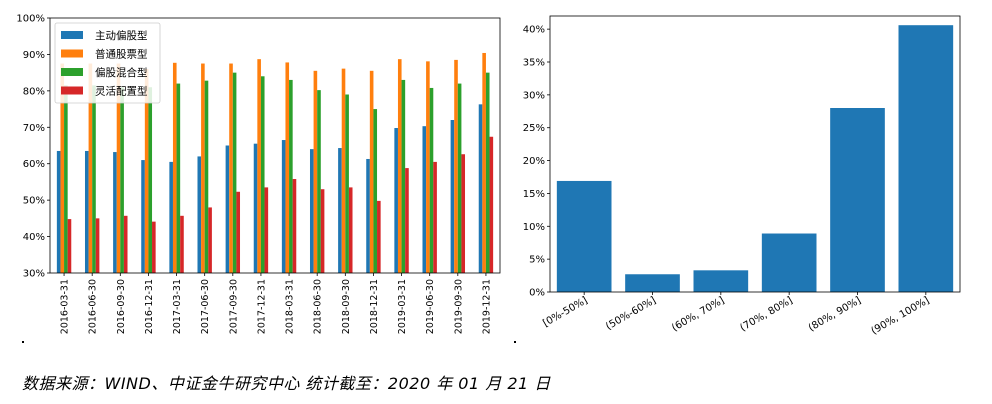  I want to click on x-tick-label: 2016-12-31, so click(149, 306).